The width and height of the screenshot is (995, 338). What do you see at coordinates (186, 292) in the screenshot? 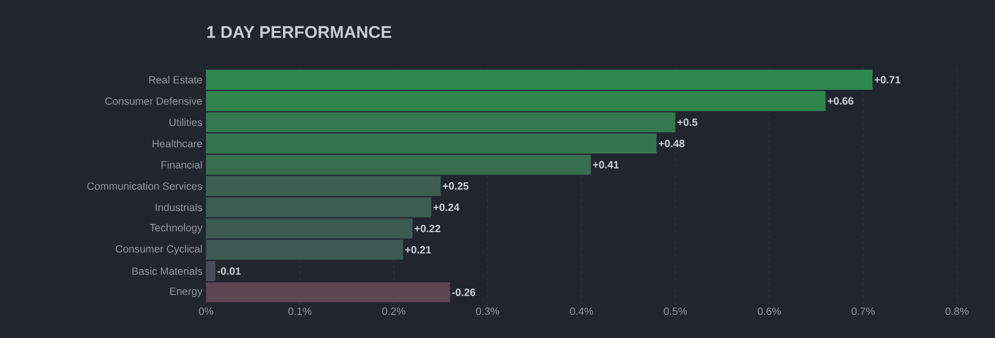
I see `y-tick-label: Energy` at bounding box center [186, 292].